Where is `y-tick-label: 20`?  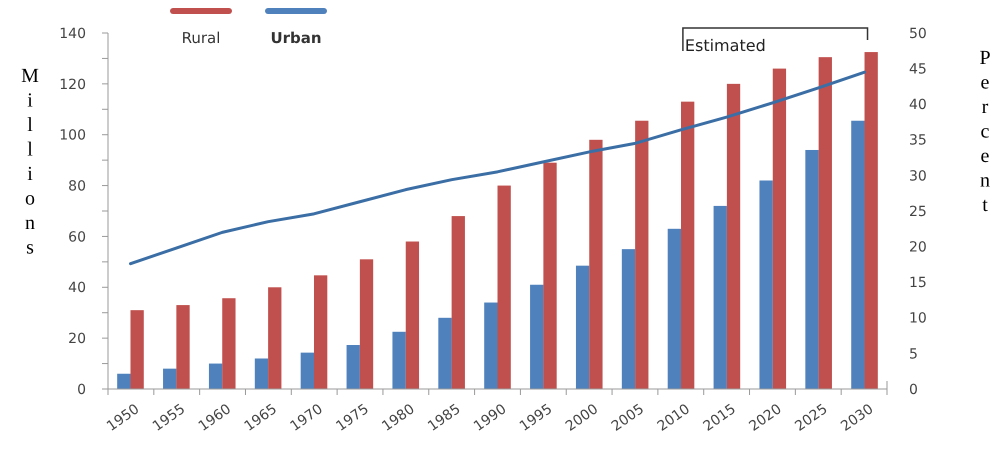 y-tick-label: 20 is located at coordinates (77, 339).